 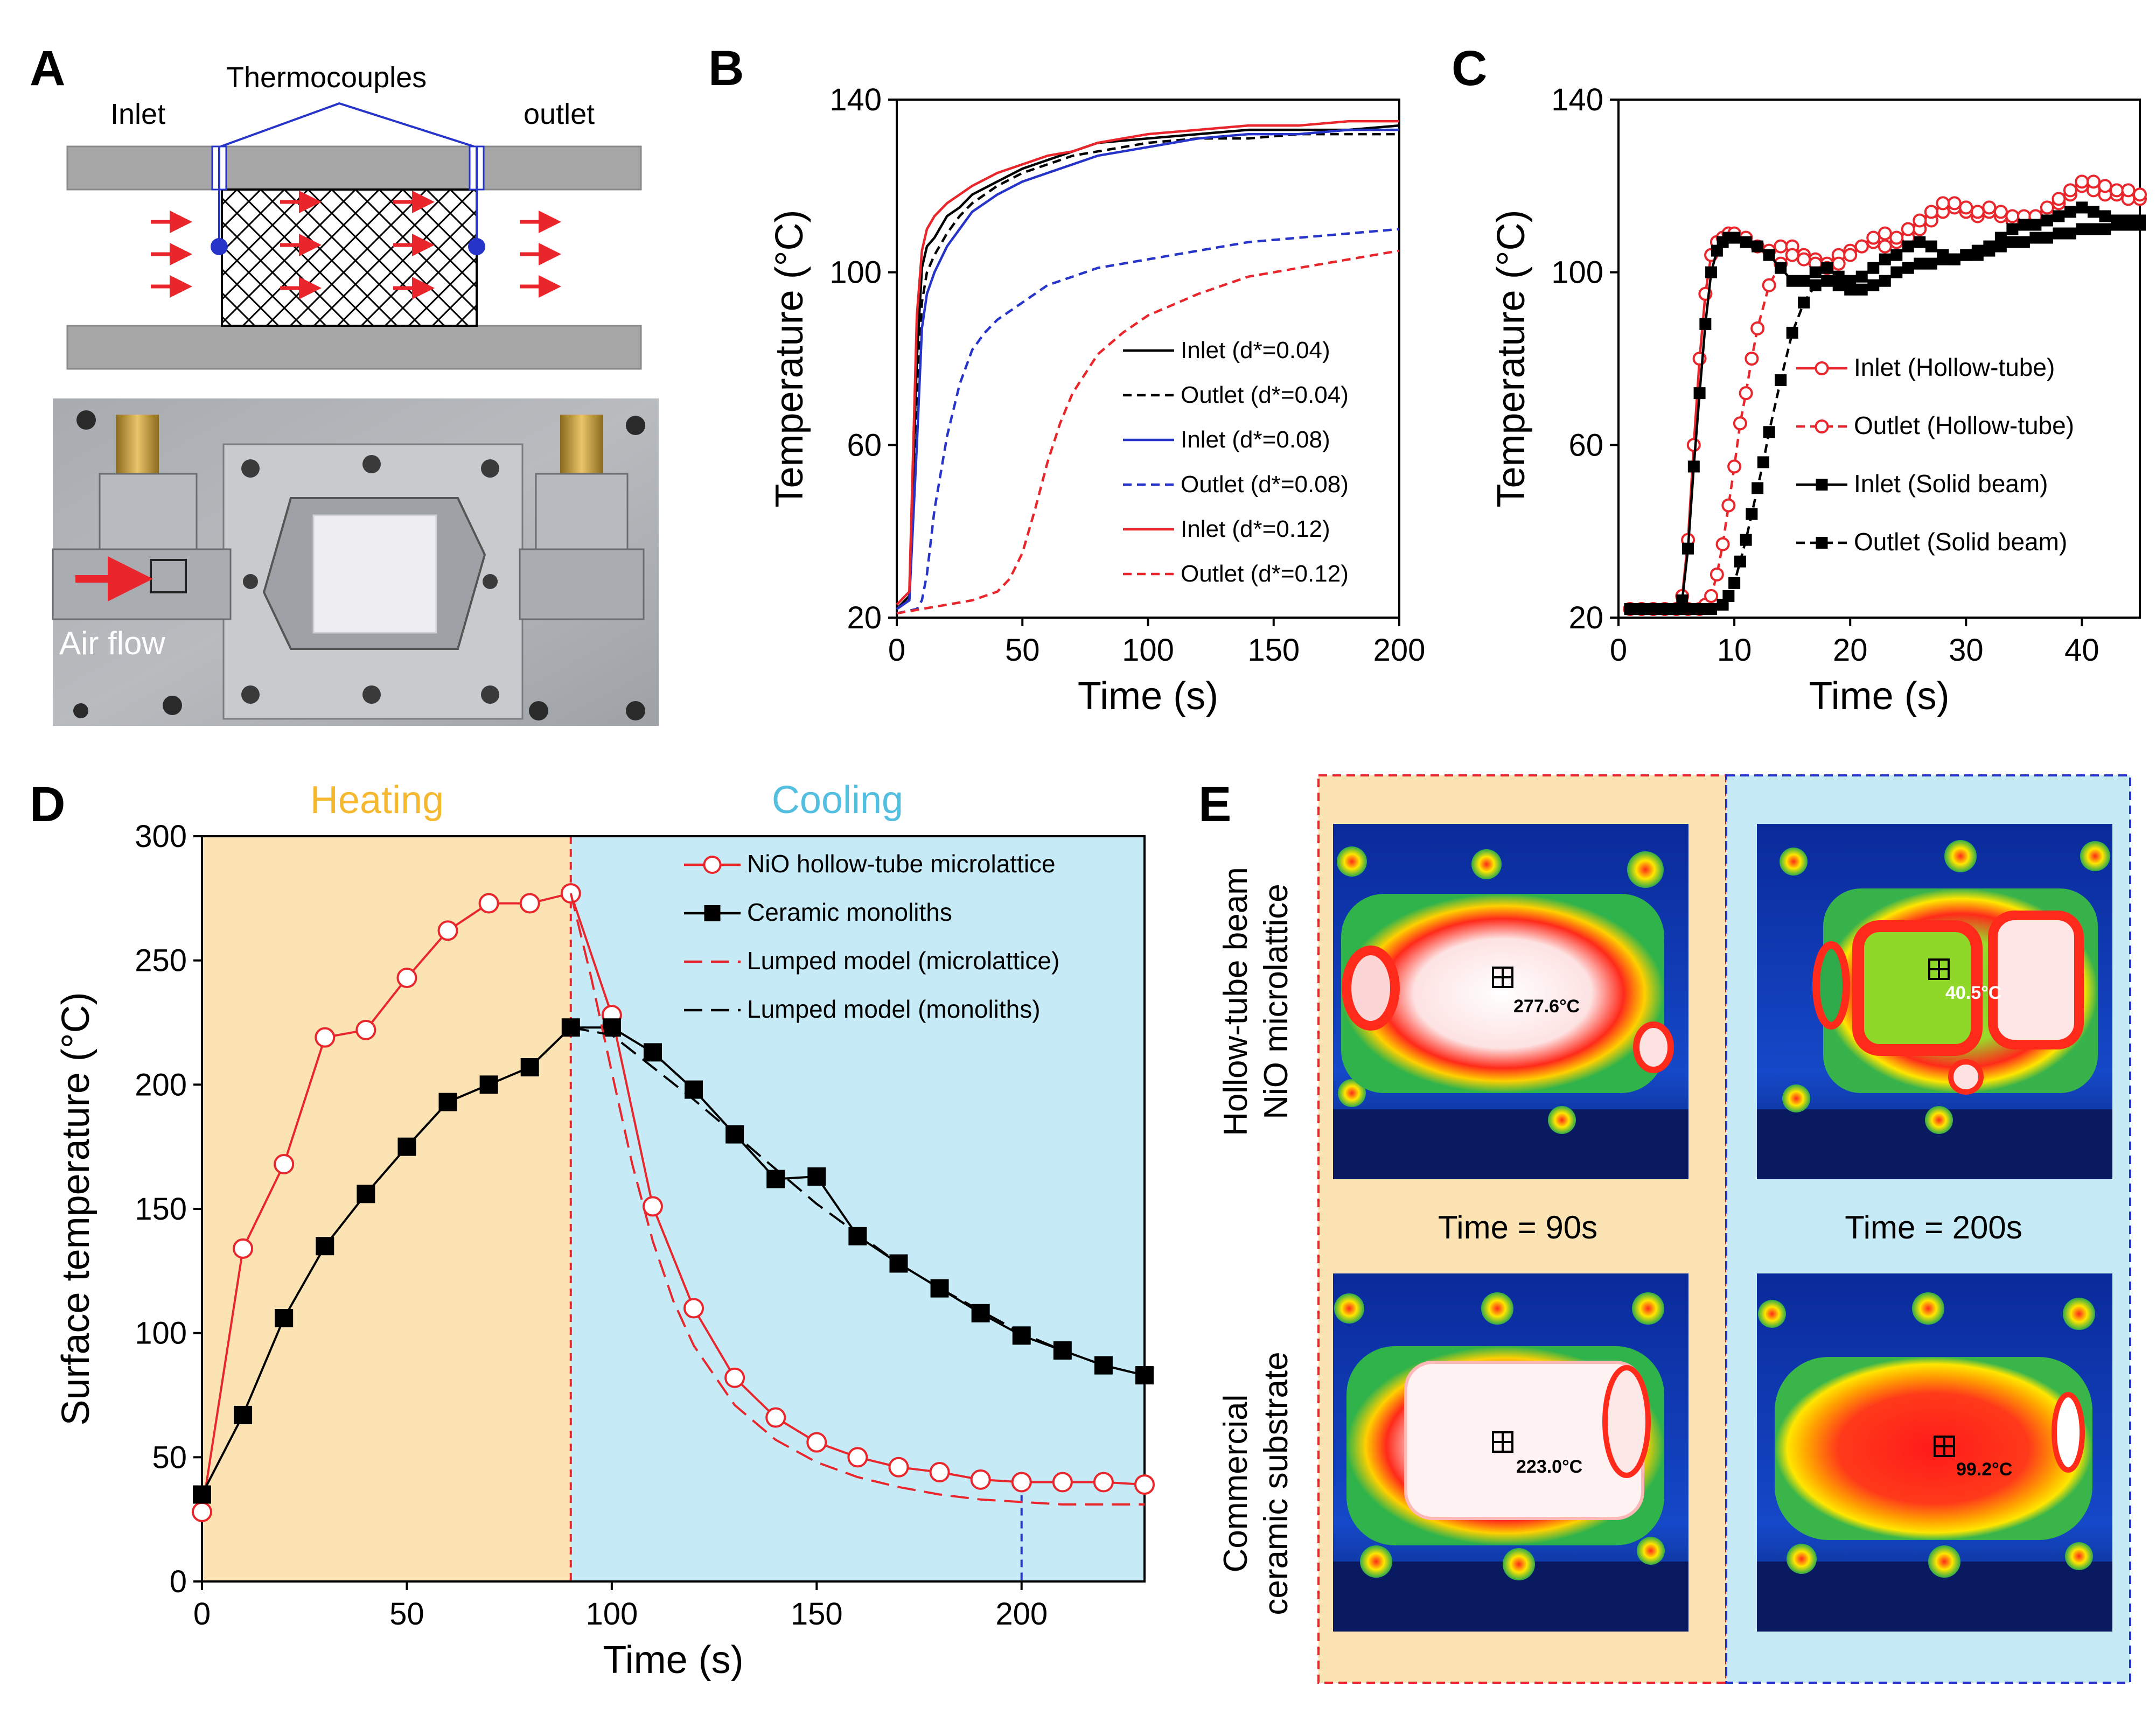 I want to click on row2-label-line2: ceramic substrate, so click(x=1276, y=1483).